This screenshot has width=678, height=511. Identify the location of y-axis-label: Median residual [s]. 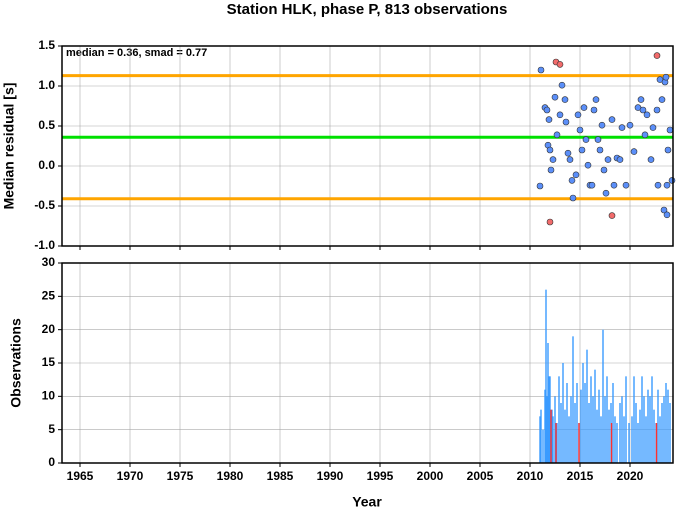
(9, 146).